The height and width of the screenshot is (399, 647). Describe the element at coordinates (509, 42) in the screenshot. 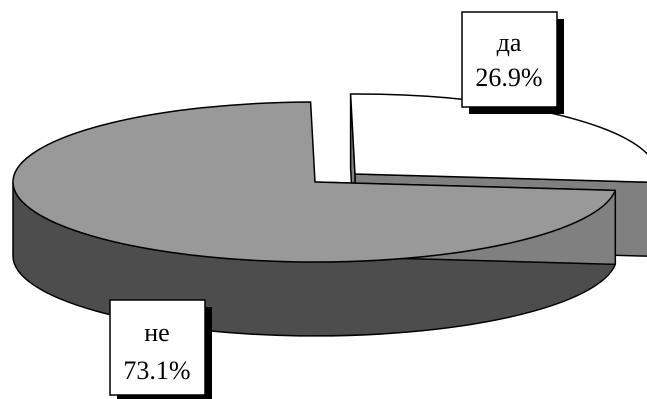

I see `data-label-da-category: да` at that location.